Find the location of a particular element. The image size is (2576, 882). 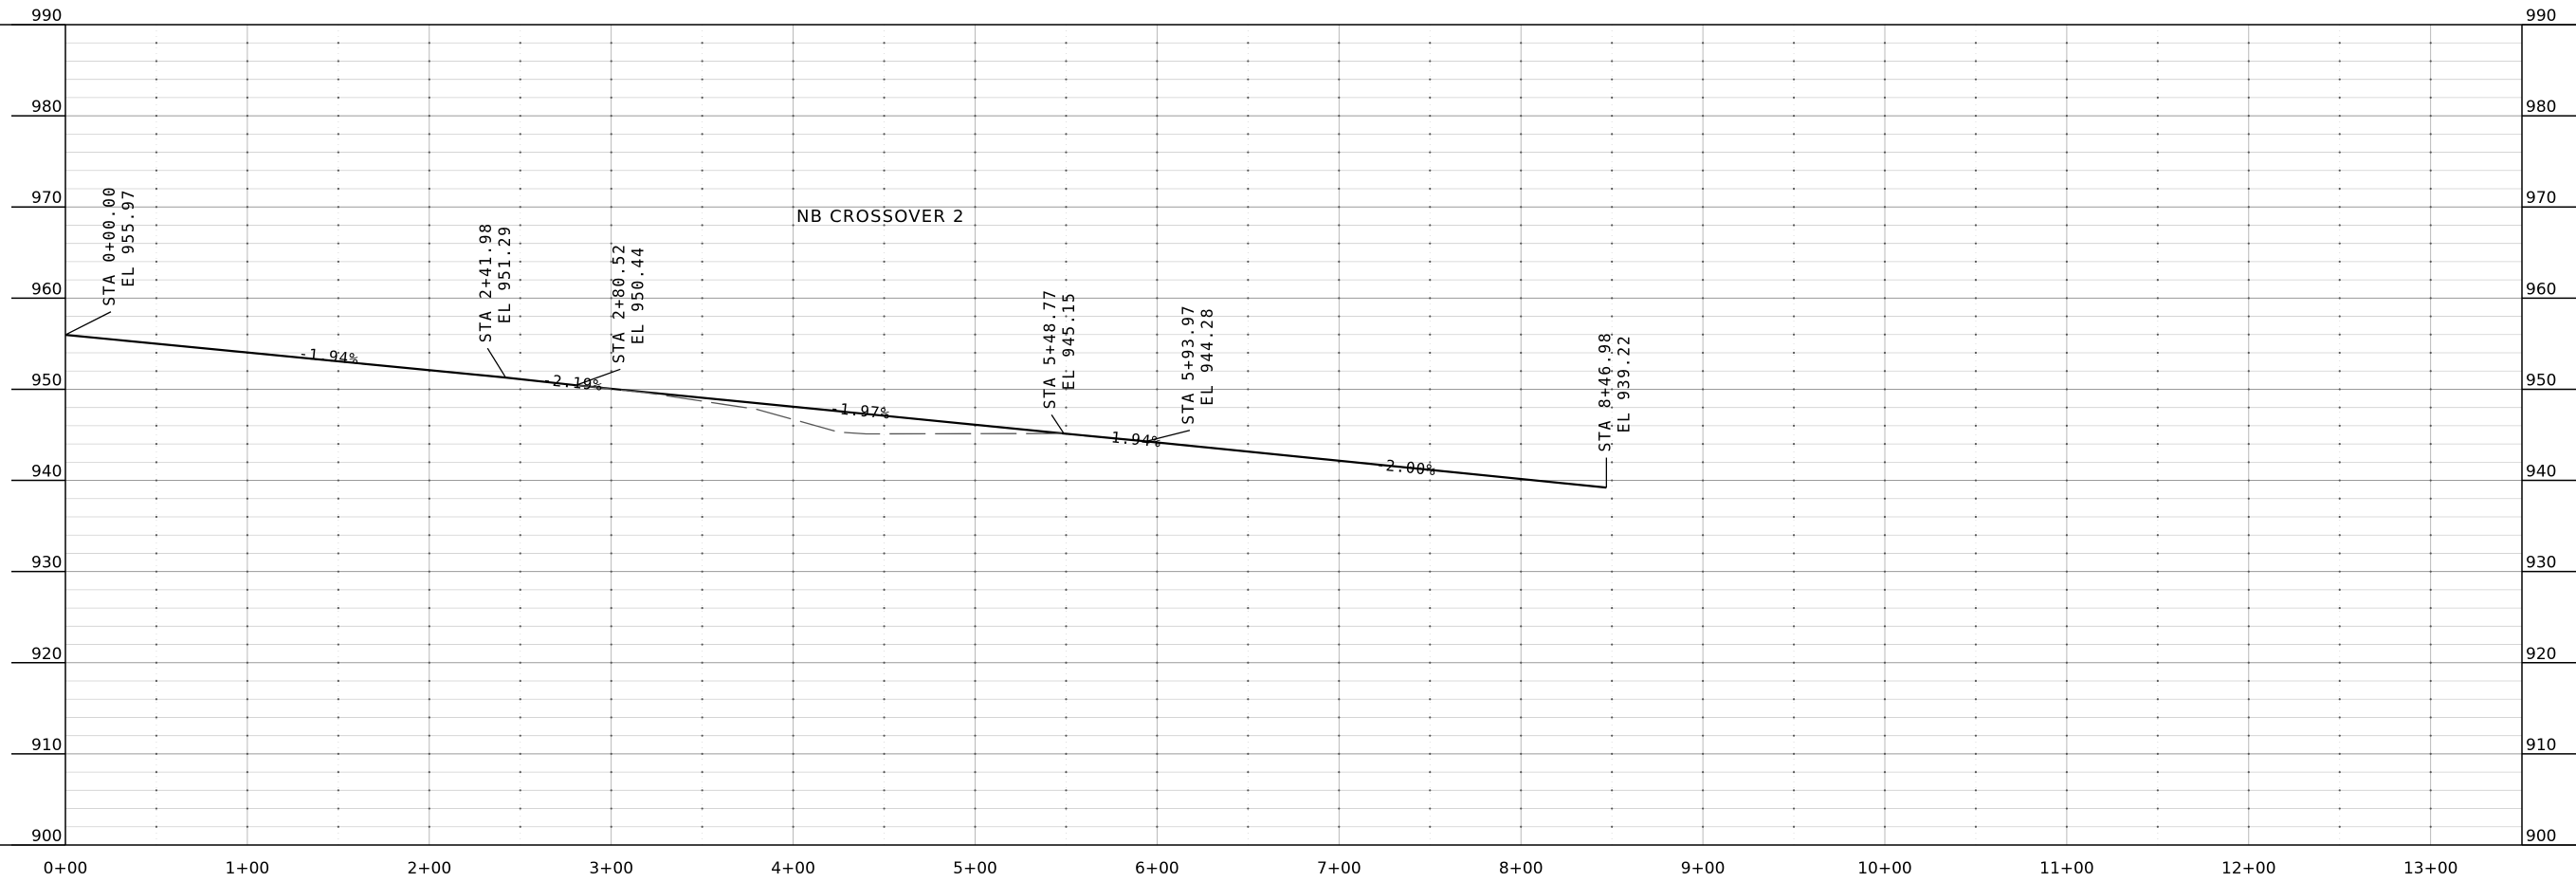

y-tick-label-left: 990 is located at coordinates (46, 16).